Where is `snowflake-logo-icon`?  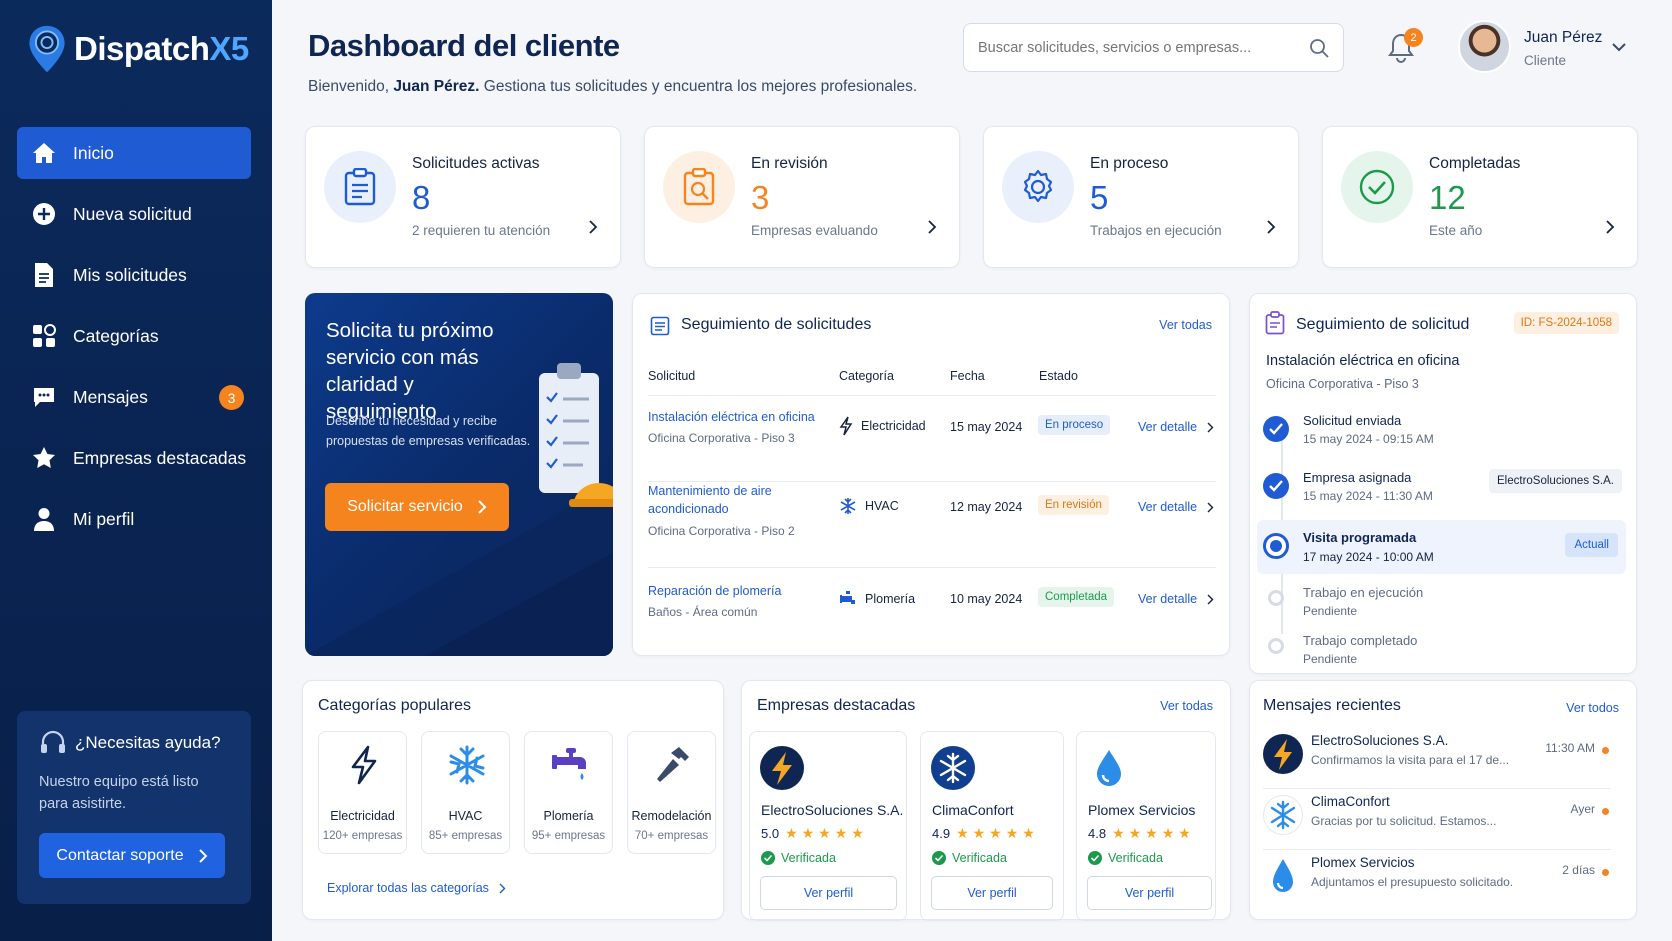
snowflake-logo-icon is located at coordinates (953, 768).